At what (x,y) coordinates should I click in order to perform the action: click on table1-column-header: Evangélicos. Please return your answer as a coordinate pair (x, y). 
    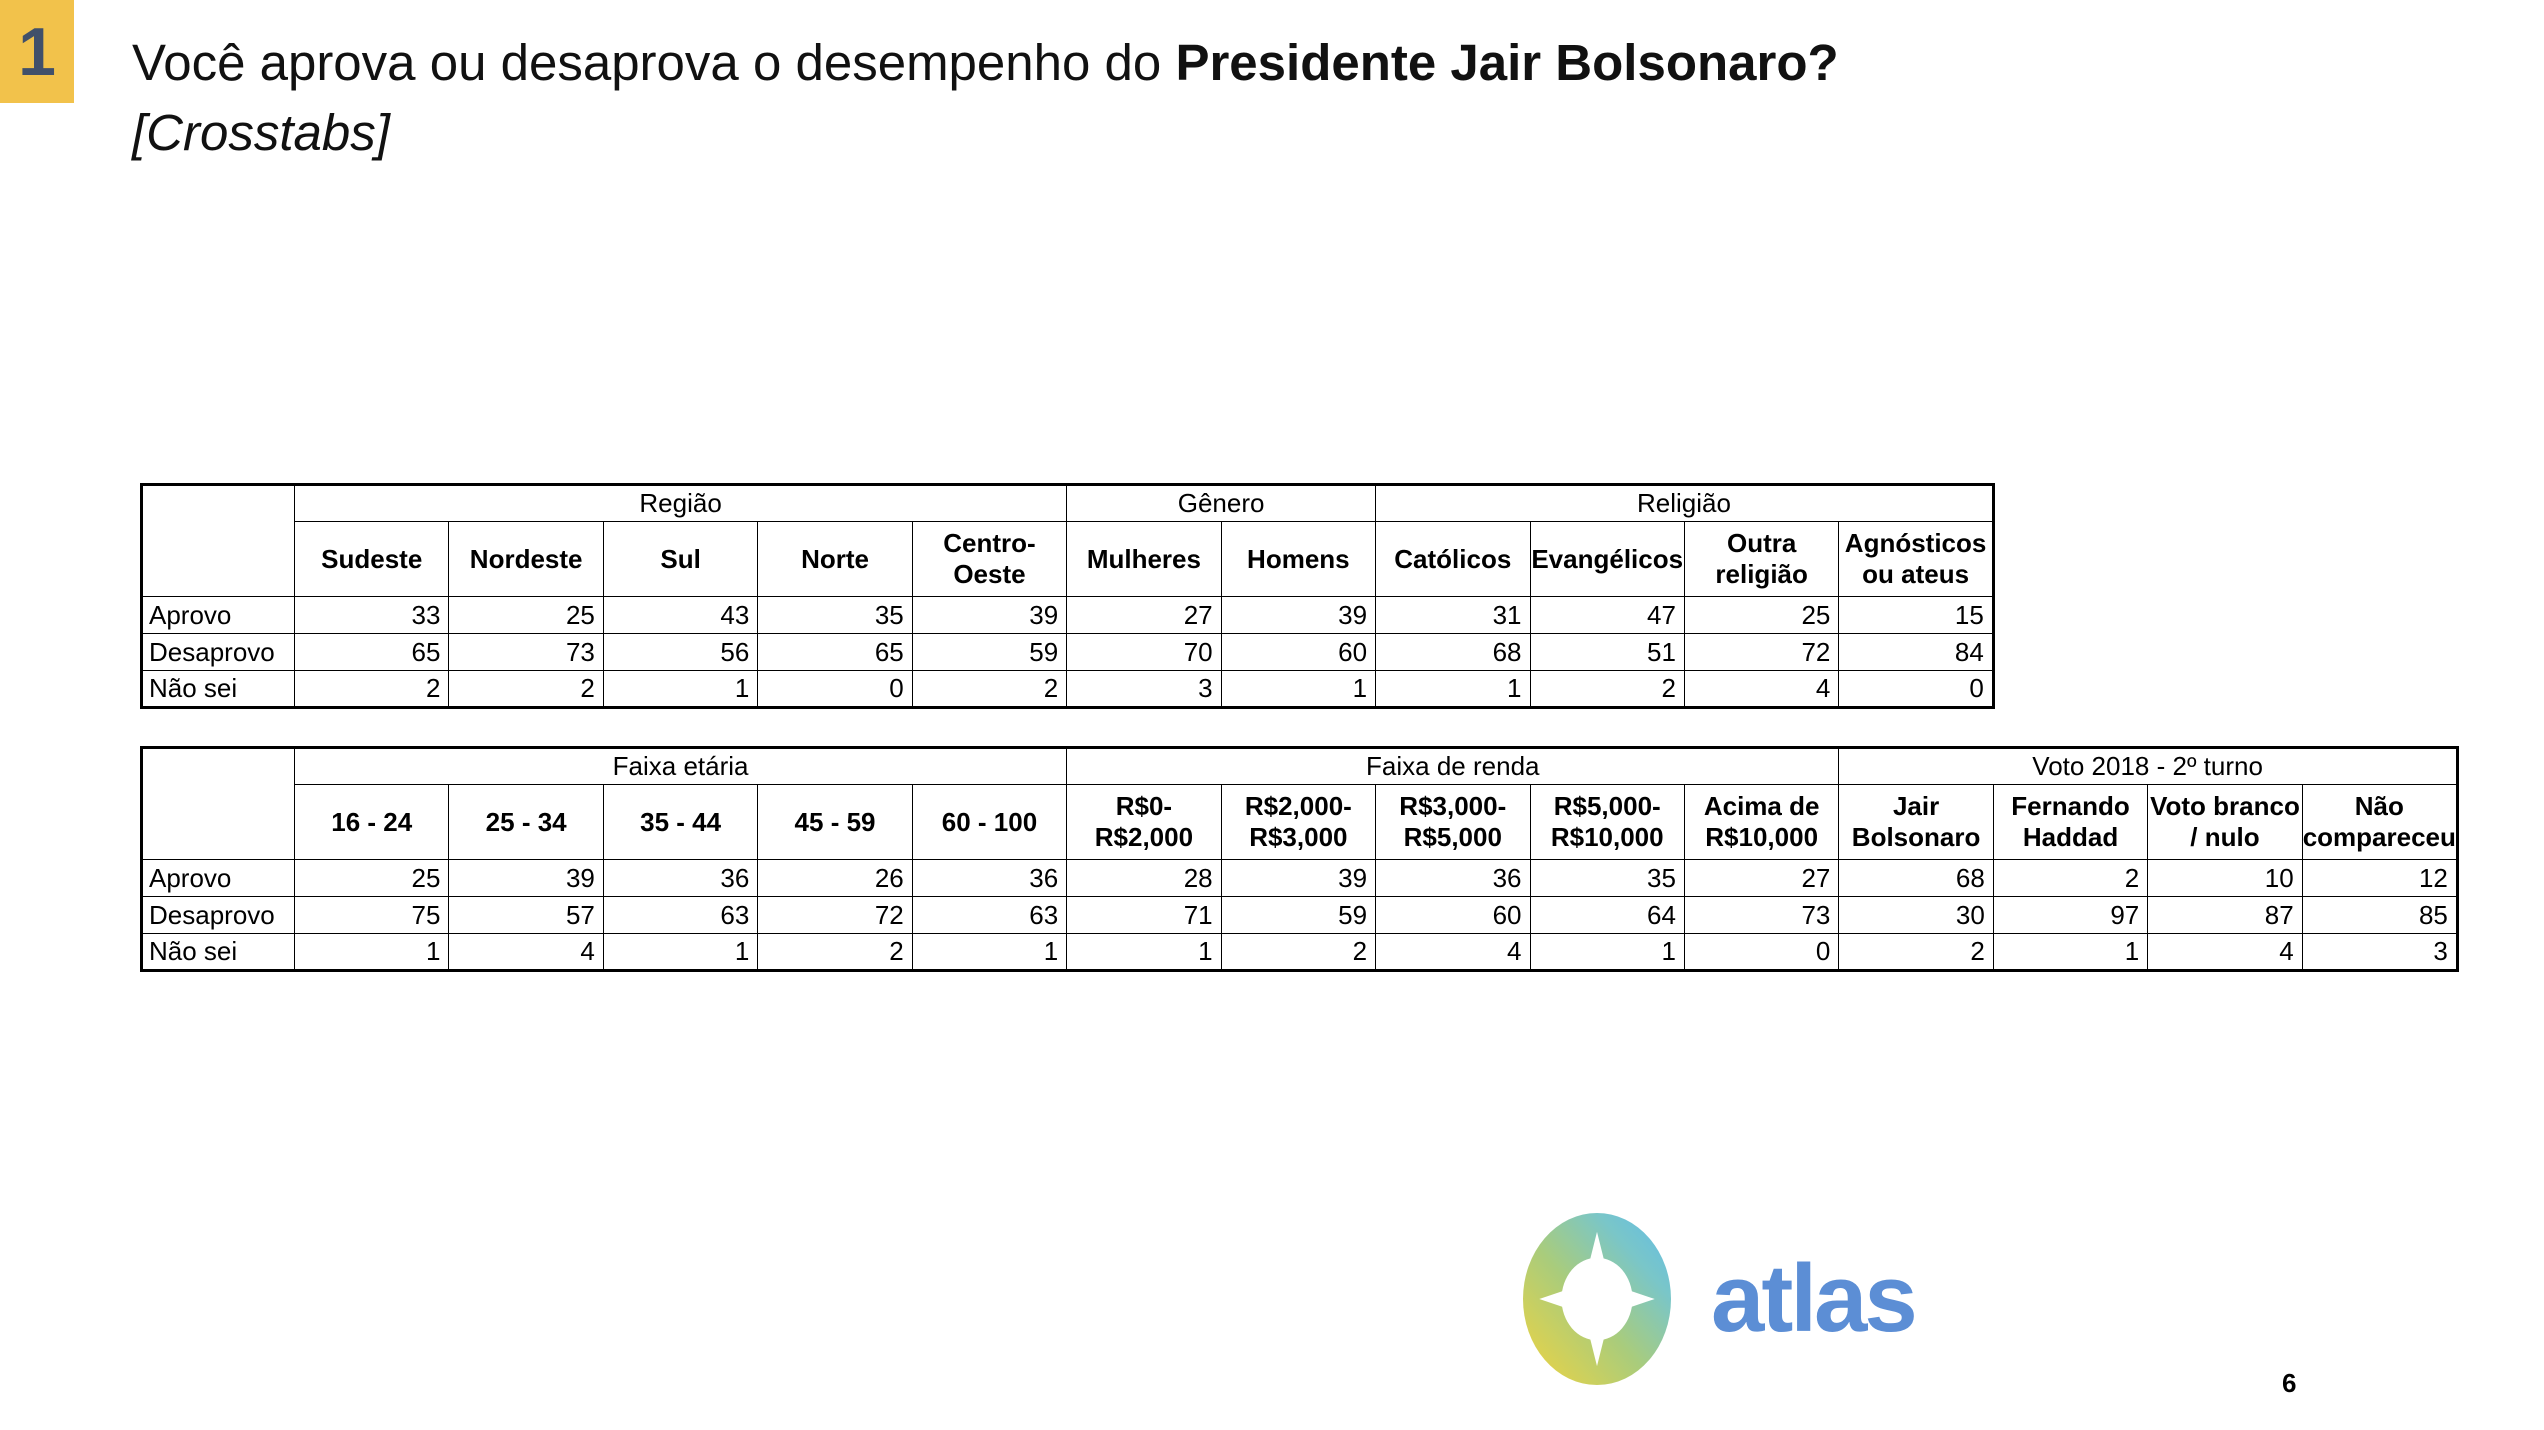
    Looking at the image, I should click on (1607, 559).